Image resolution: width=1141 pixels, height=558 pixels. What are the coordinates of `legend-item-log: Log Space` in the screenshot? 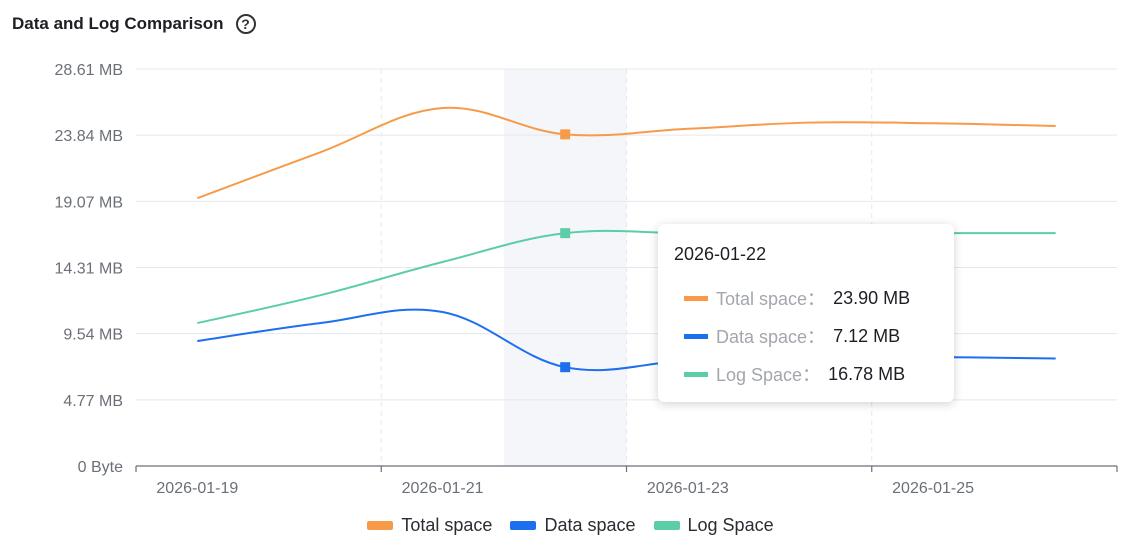 It's located at (713, 525).